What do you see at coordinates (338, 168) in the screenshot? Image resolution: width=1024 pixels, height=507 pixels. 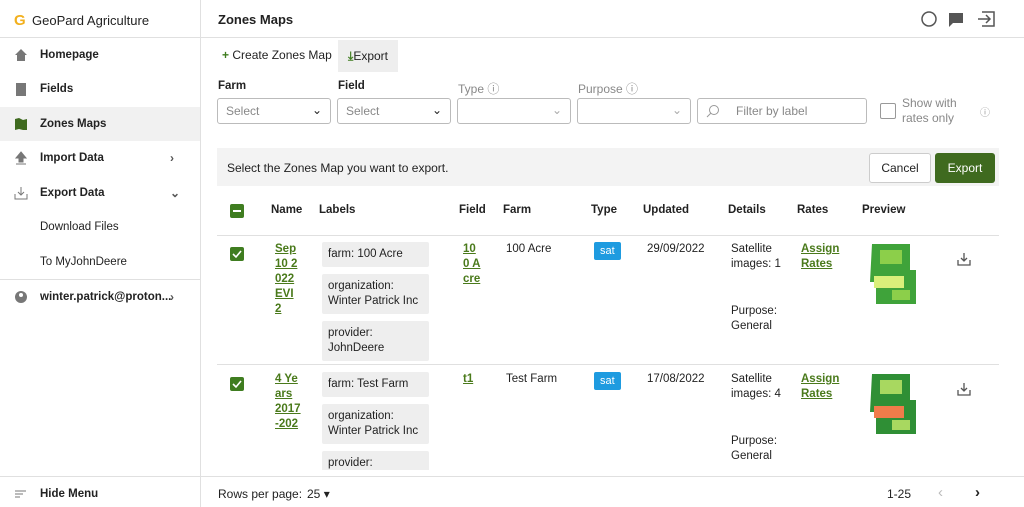 I see `banner-text: Select the Zones Map you want to export.` at bounding box center [338, 168].